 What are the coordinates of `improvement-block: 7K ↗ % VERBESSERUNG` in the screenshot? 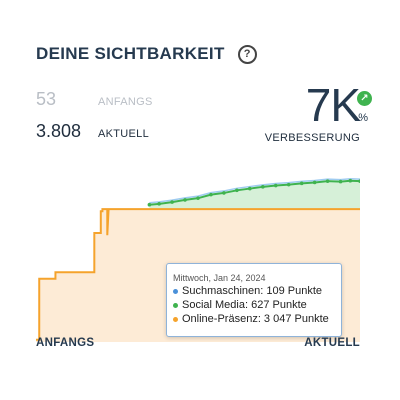 It's located at (318, 111).